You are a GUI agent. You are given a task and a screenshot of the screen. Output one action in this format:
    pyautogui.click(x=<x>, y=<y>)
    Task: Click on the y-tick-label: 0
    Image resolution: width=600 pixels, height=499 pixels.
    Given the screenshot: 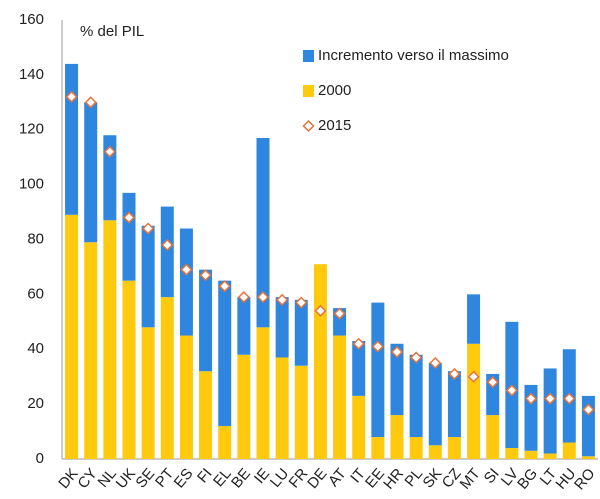 What is the action you would take?
    pyautogui.click(x=40, y=458)
    